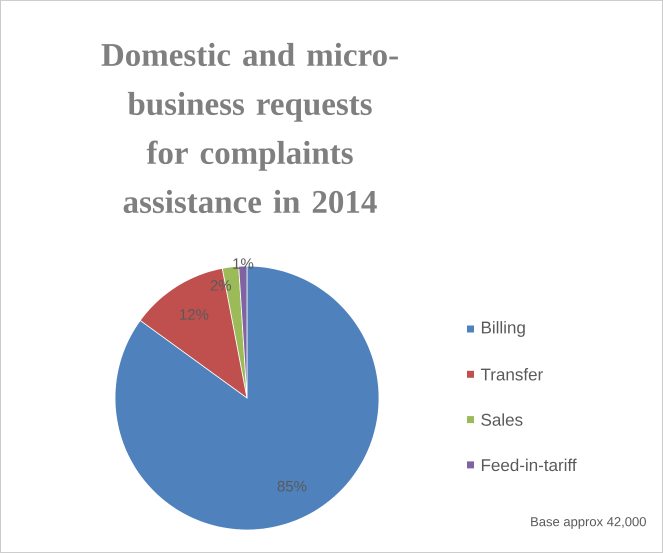 The height and width of the screenshot is (553, 663). Describe the element at coordinates (250, 128) in the screenshot. I see `chart-title: Domestic and micro-business requests for complaints assistance in 2014` at that location.